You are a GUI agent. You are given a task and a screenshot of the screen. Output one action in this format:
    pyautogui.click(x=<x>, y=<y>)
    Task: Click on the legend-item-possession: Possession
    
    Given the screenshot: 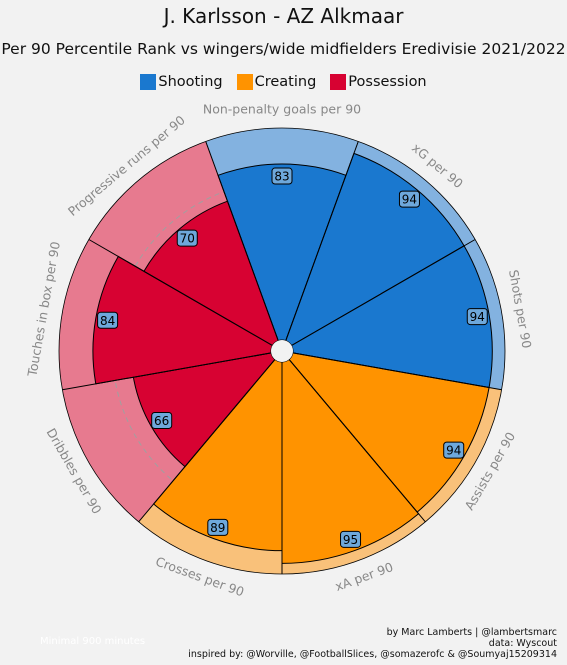 What is the action you would take?
    pyautogui.click(x=378, y=82)
    